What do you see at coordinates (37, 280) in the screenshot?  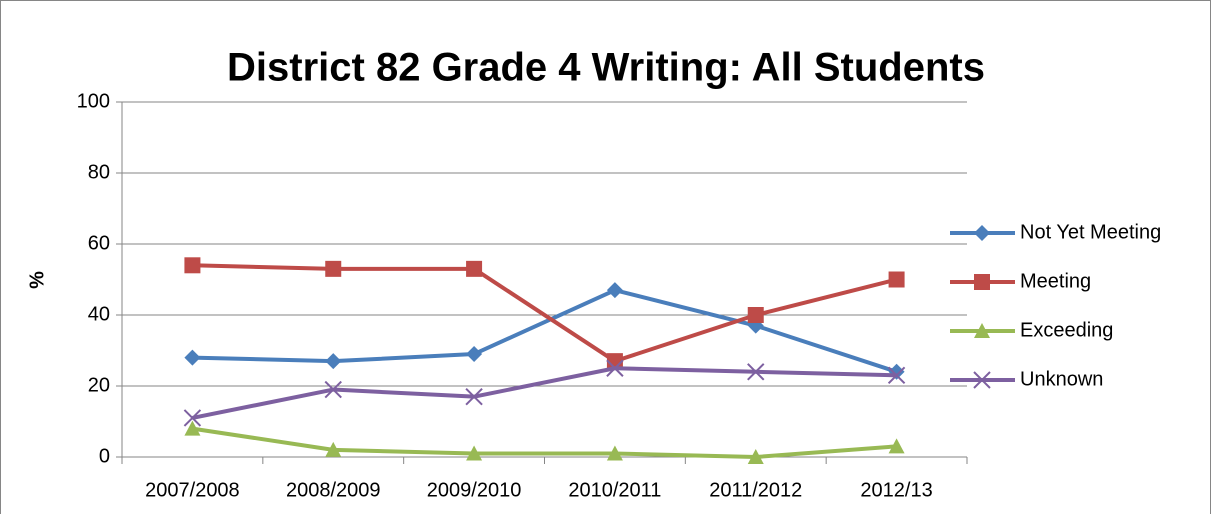 I see `y-axis-label: %` at bounding box center [37, 280].